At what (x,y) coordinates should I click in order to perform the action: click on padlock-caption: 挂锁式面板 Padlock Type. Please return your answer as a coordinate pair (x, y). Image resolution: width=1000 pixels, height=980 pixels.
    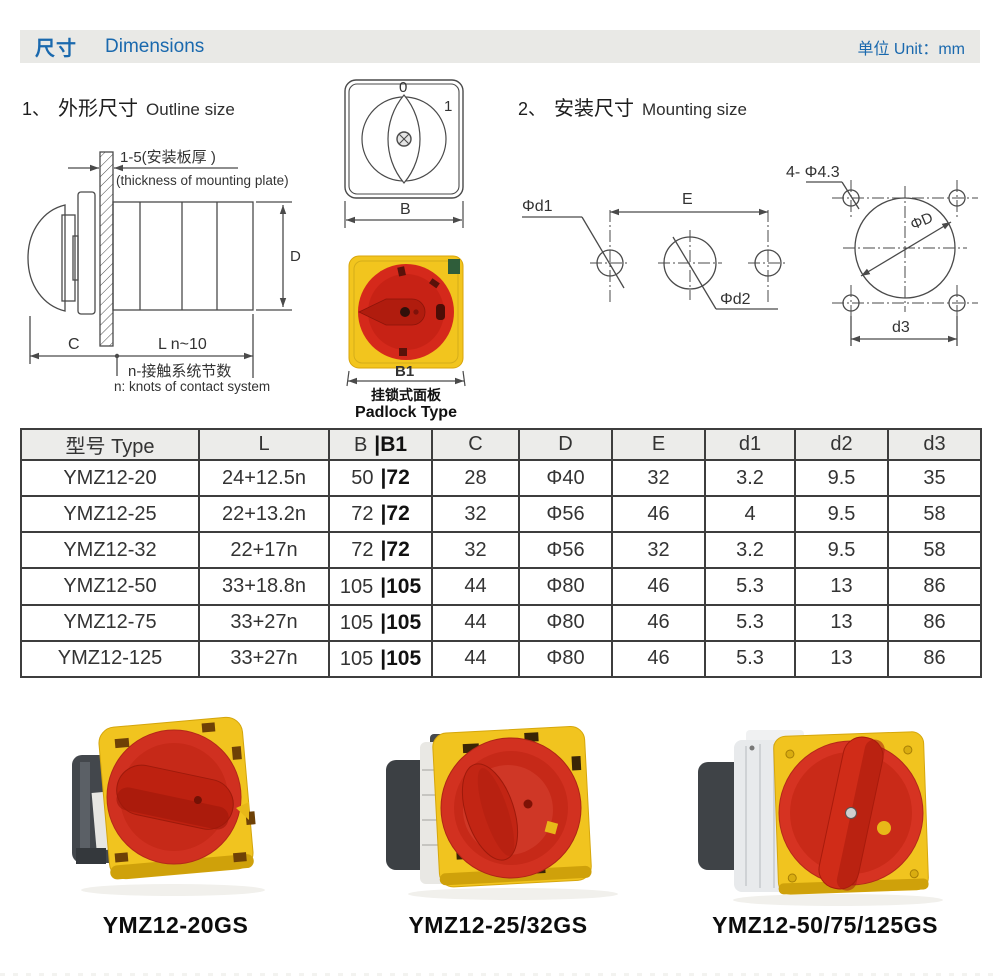
    Looking at the image, I should click on (406, 404).